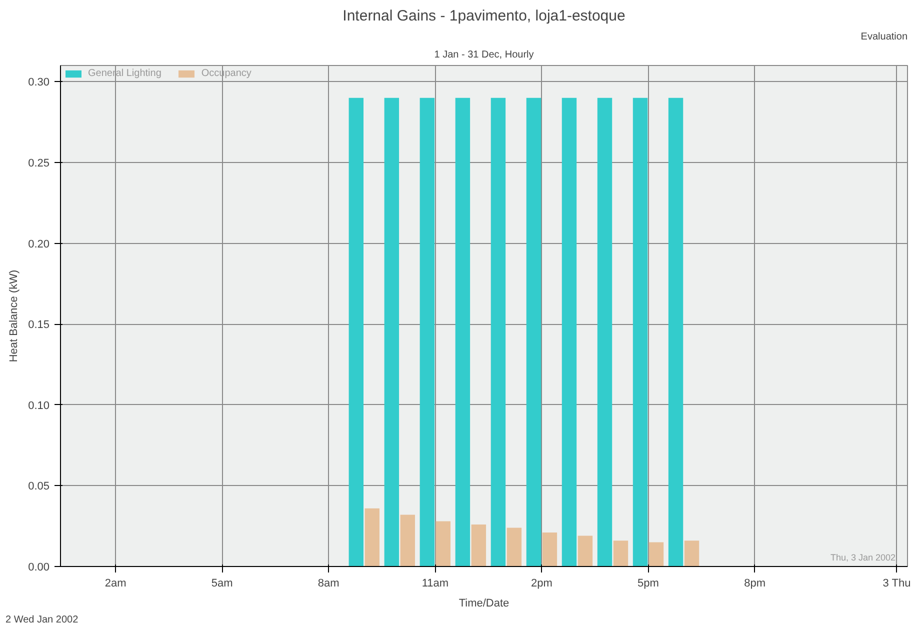 Image resolution: width=923 pixels, height=628 pixels. Describe the element at coordinates (115, 584) in the screenshot. I see `x-tick-label: 2am` at that location.